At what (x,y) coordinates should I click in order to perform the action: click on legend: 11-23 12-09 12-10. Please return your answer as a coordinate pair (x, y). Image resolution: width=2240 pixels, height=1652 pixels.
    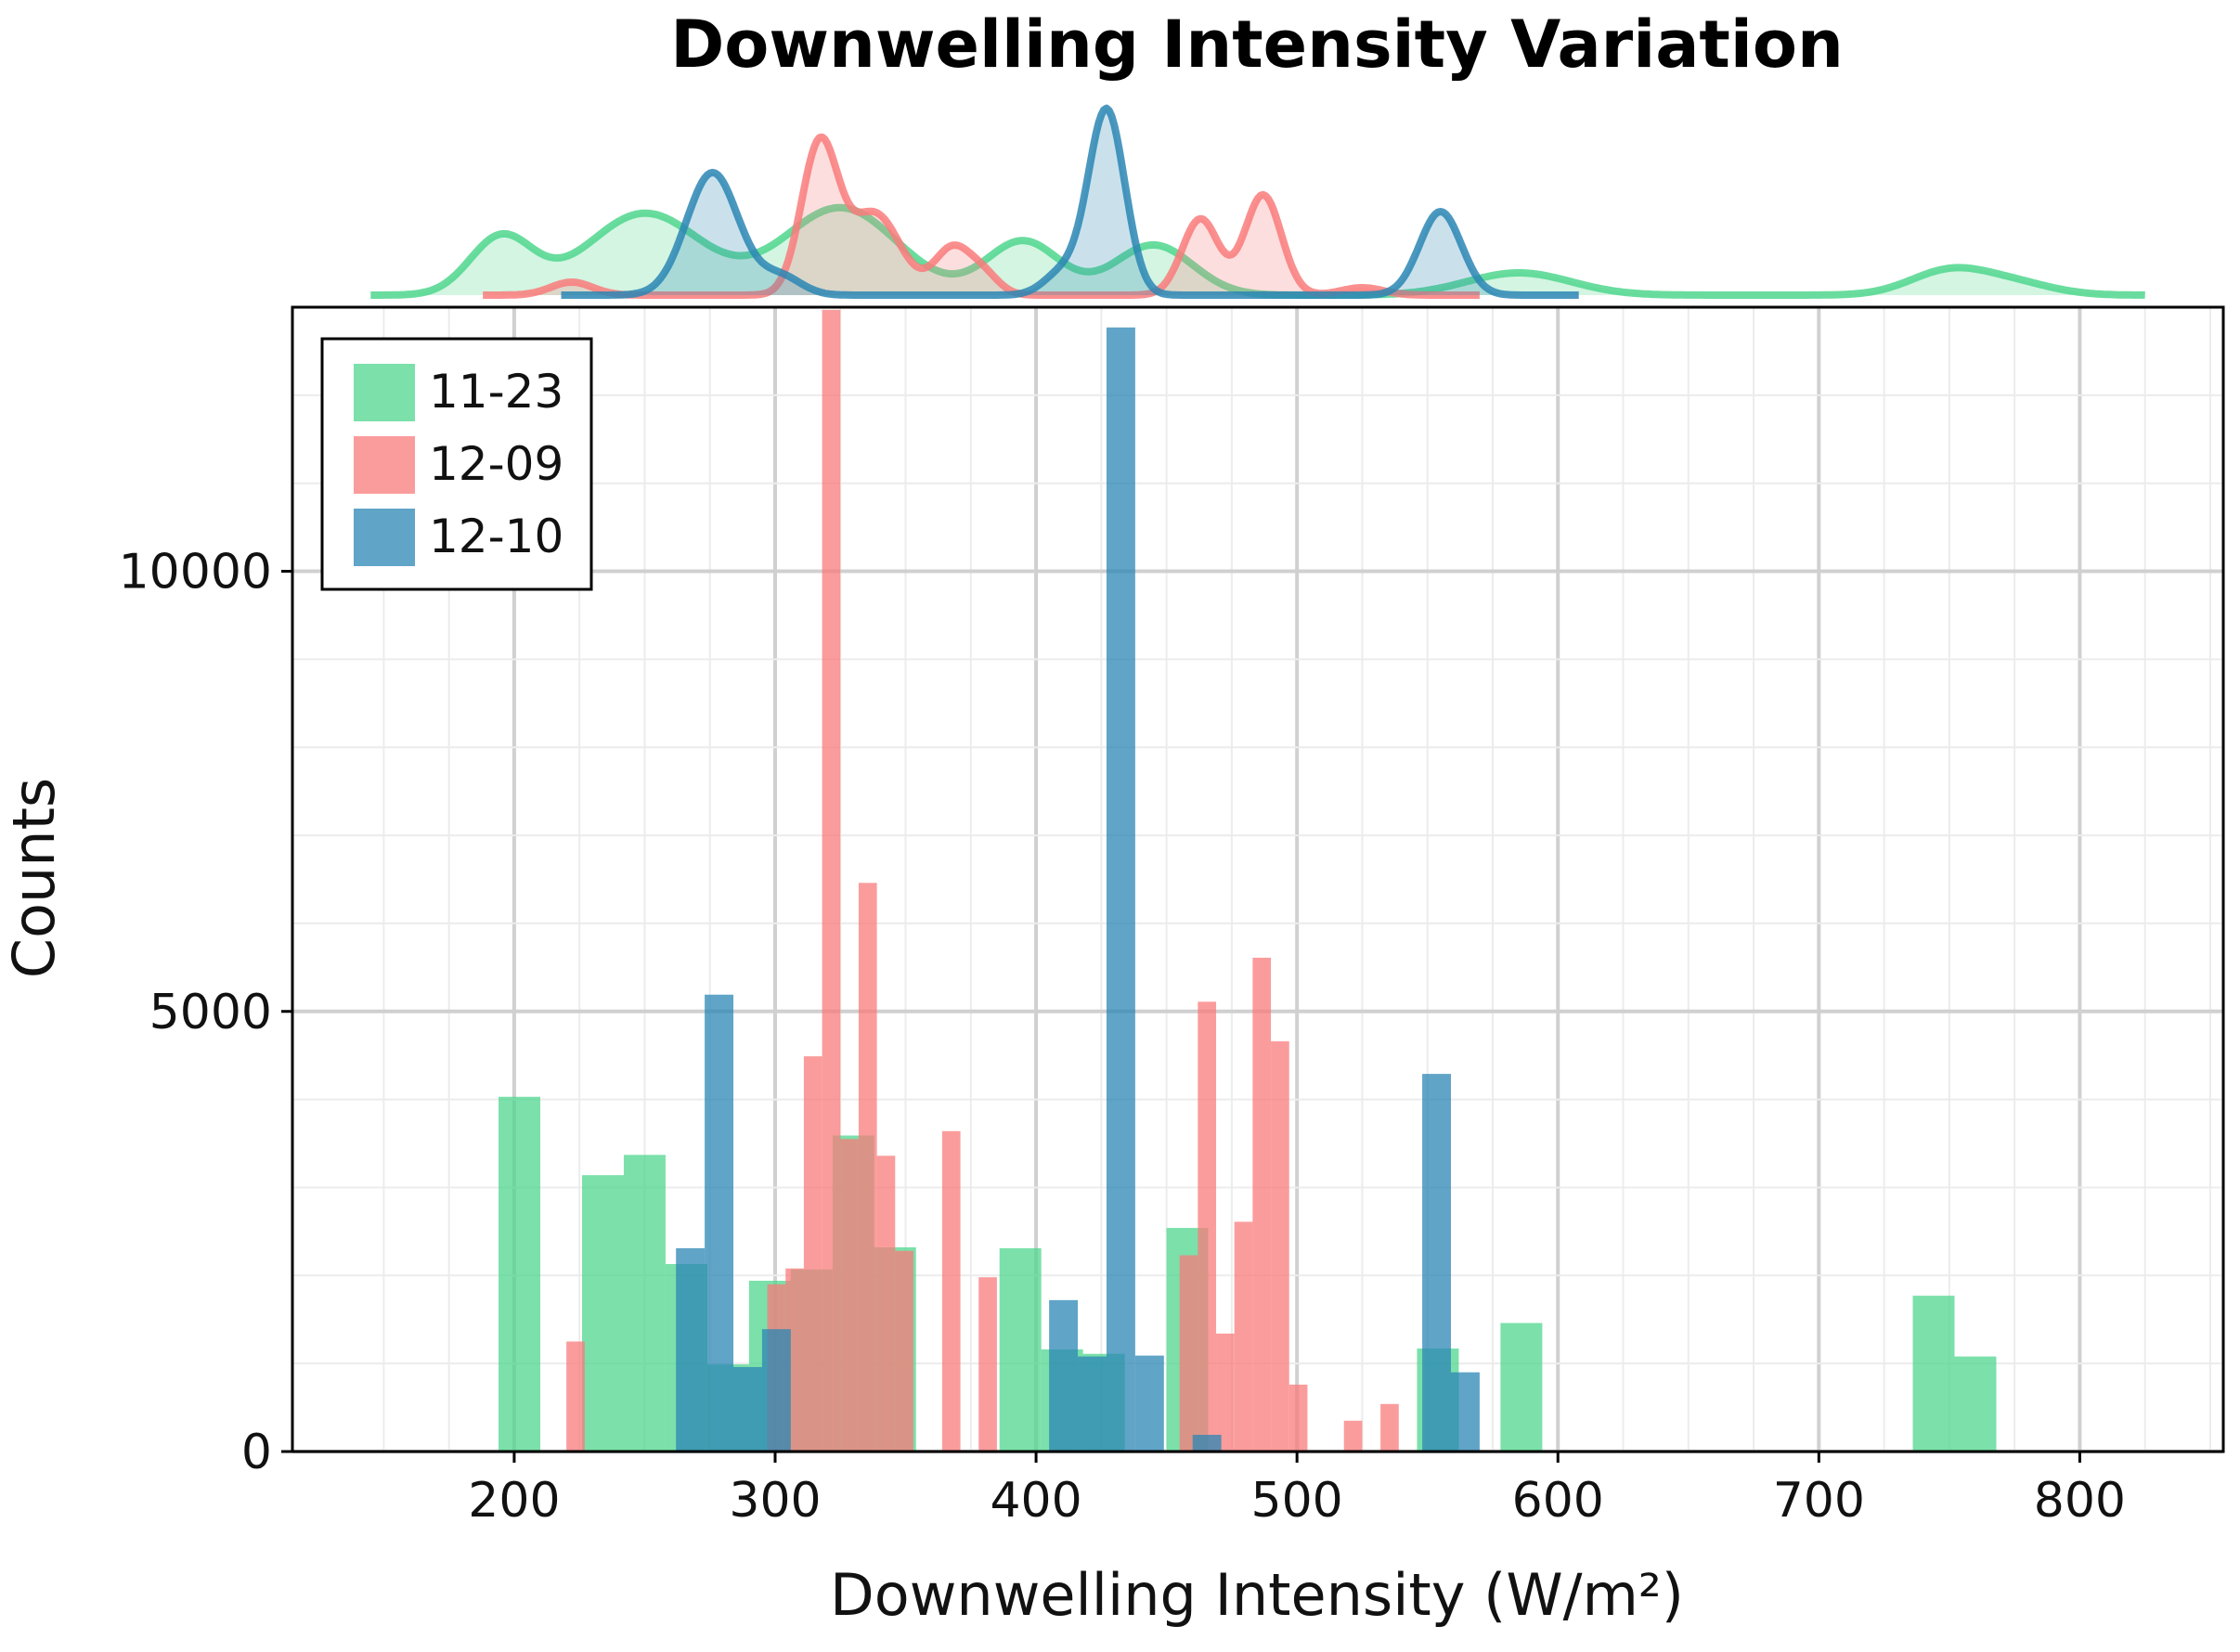
    Looking at the image, I should click on (456, 464).